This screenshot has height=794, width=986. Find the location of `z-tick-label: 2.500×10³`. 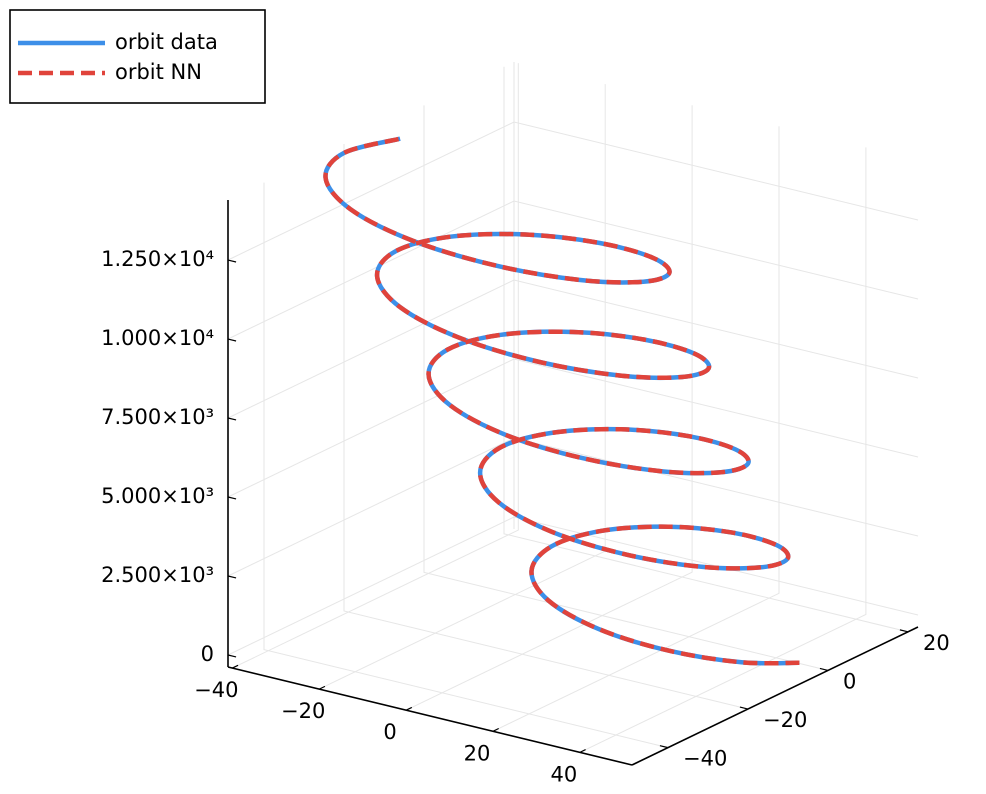

z-tick-label: 2.500×10³ is located at coordinates (157, 575).